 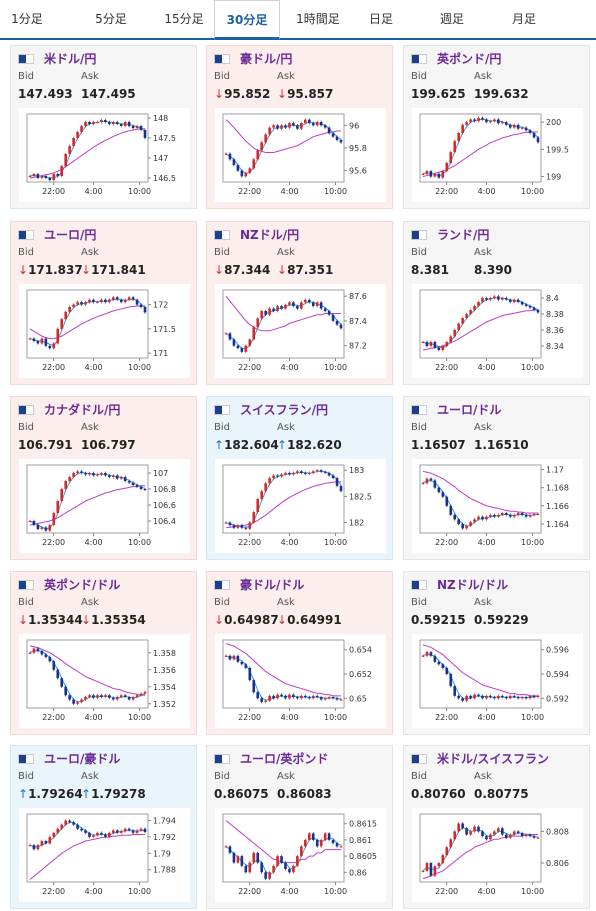 I want to click on price-chart: 148 147.5 147 146.5 22:00 4:00 10:00, so click(x=104, y=155).